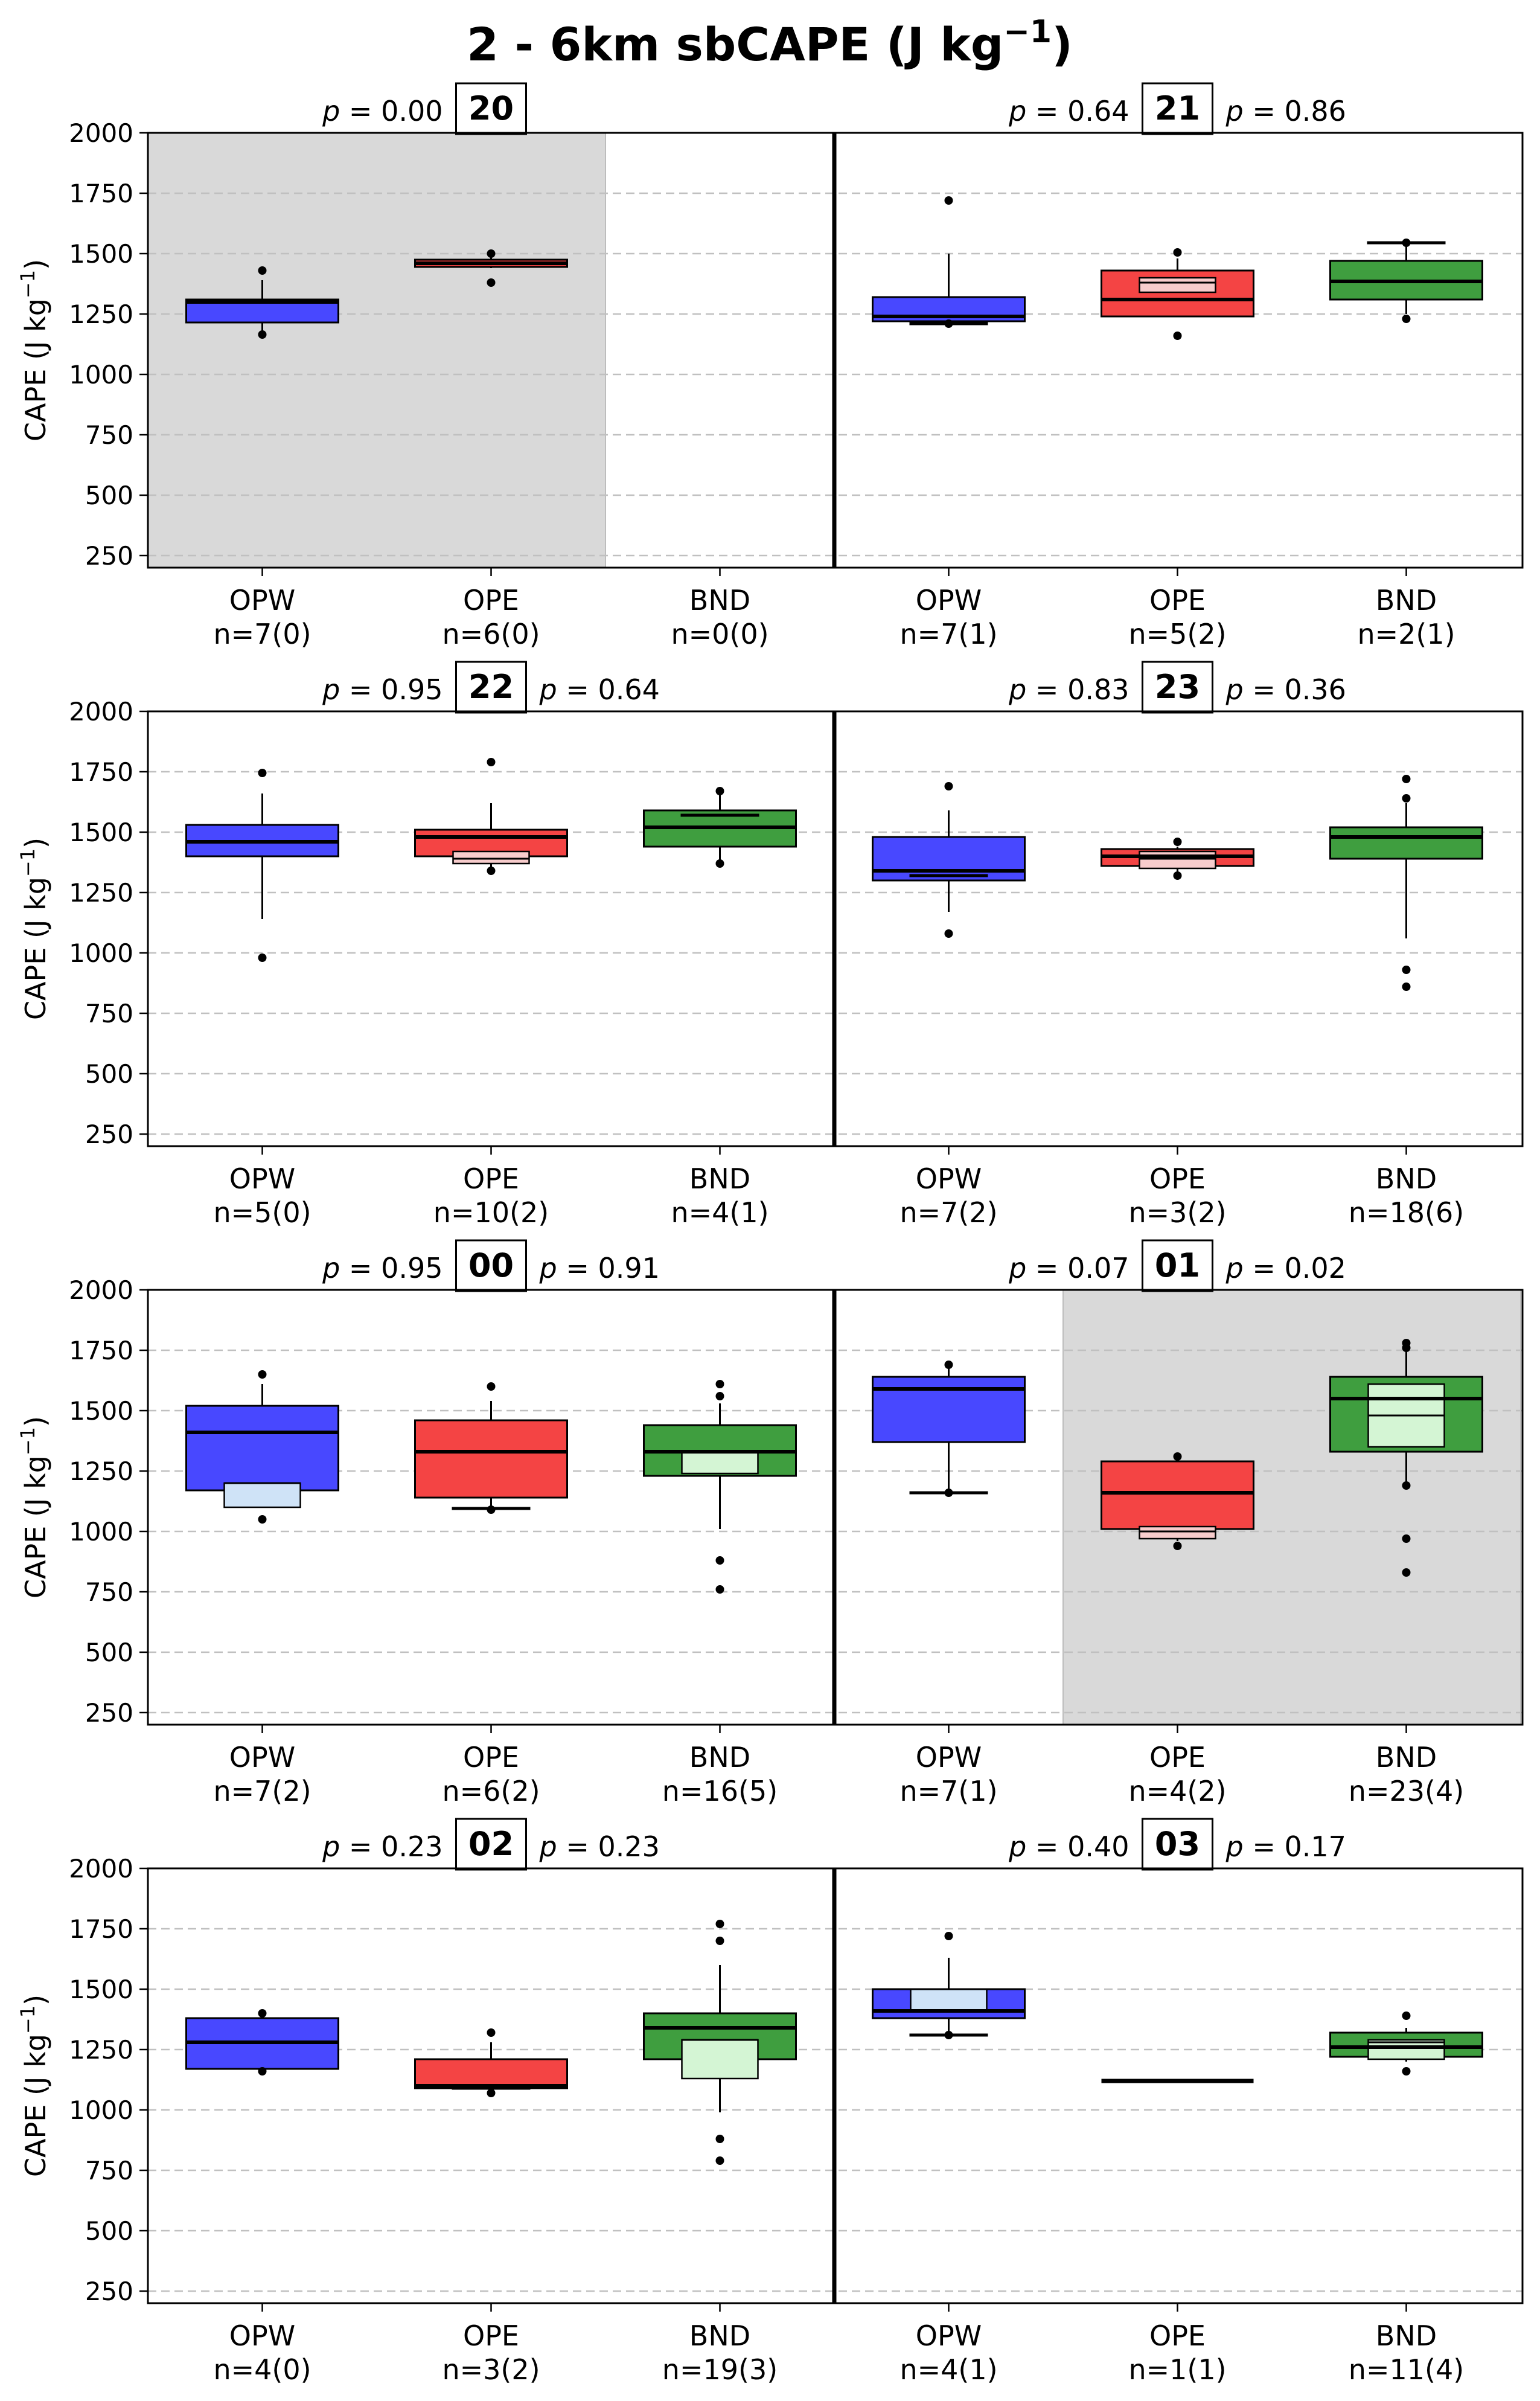  I want to click on hour-label: 02, so click(491, 1844).